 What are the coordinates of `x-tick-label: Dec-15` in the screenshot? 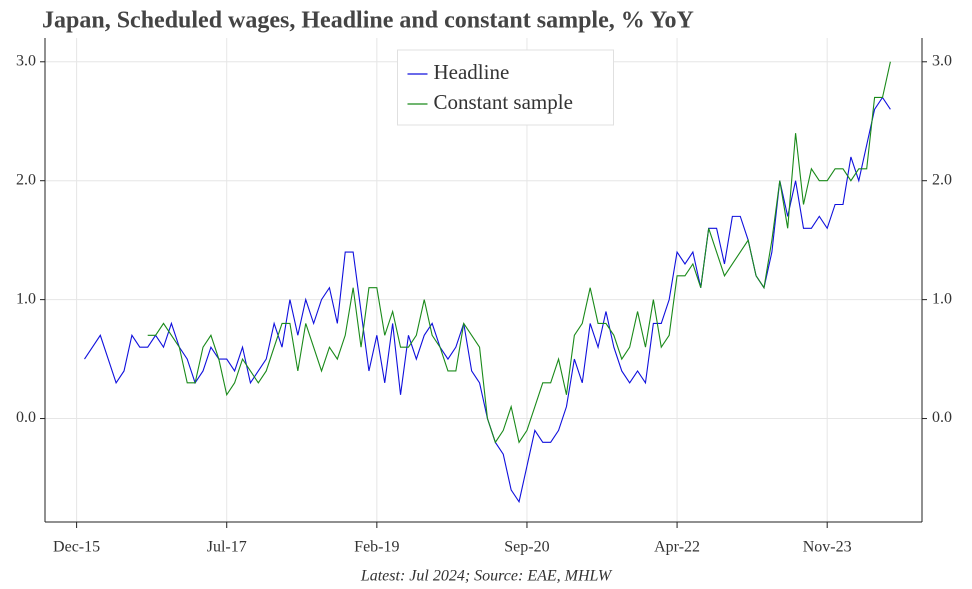 It's located at (76, 547).